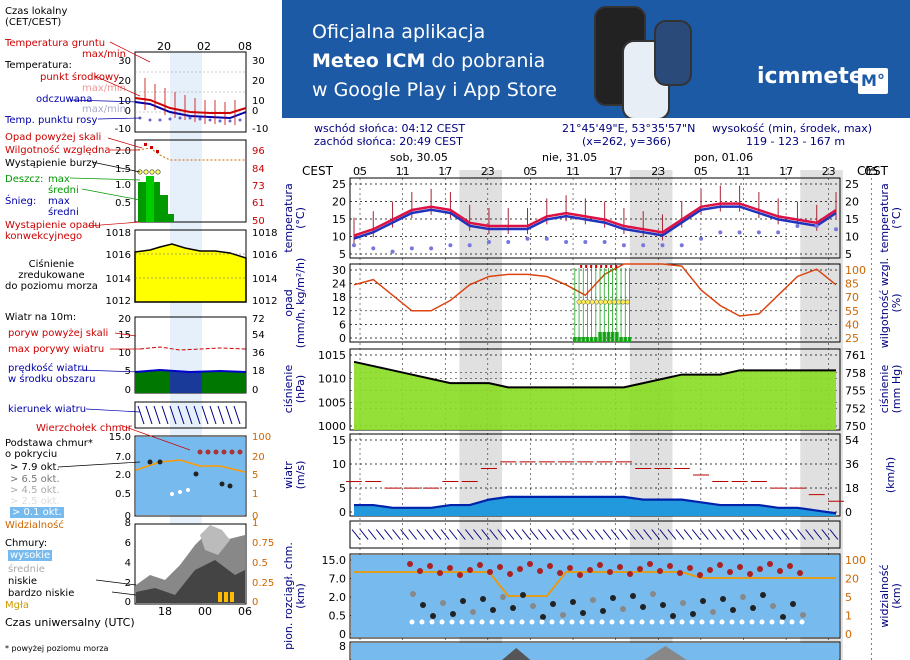 Image resolution: width=910 pixels, height=660 pixels. I want to click on legend-clouds-mid: średnie, so click(26, 569).